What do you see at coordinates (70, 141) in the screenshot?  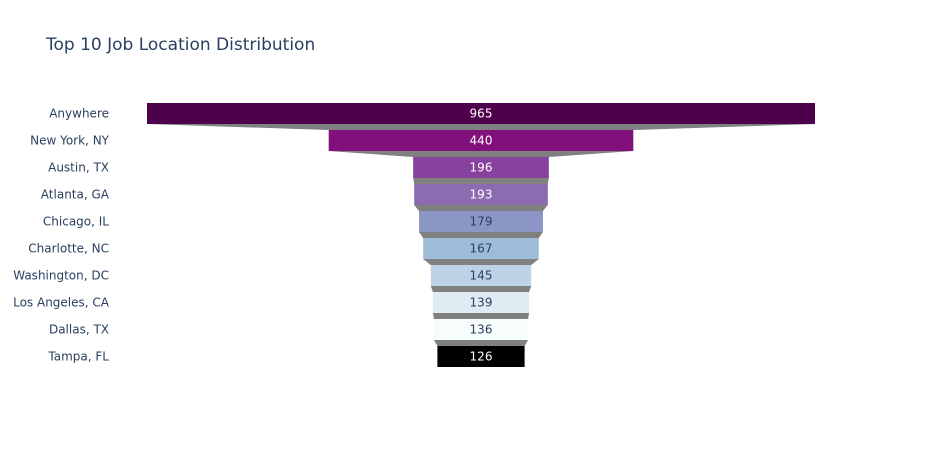 I see `category-label: New York, NY` at bounding box center [70, 141].